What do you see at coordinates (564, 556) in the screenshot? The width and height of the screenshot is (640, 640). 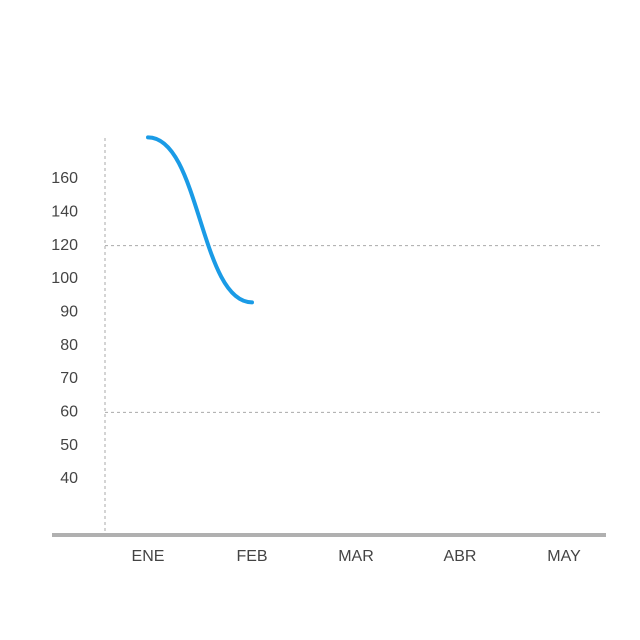 I see `x-tick-label: MAY` at bounding box center [564, 556].